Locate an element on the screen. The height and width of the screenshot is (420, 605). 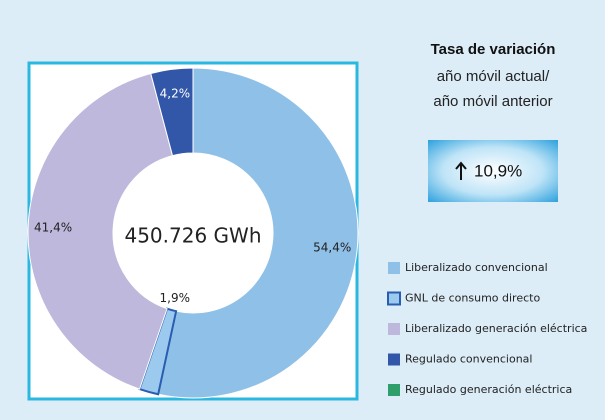
legend-label: Liberalizado generación eléctrica is located at coordinates (496, 328).